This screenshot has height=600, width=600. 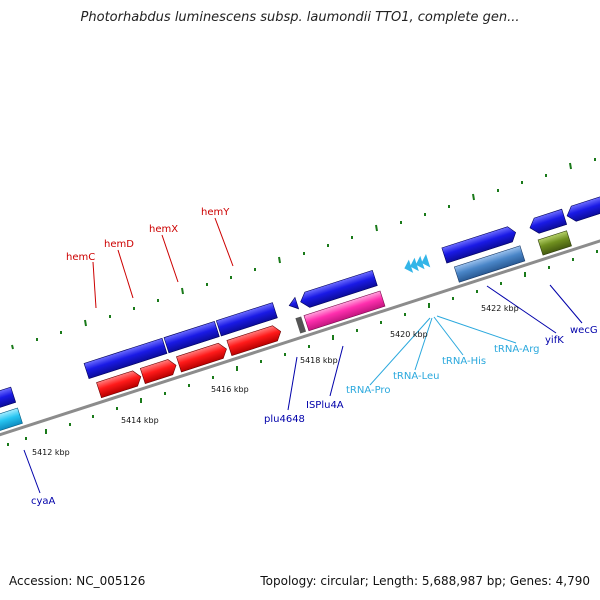 What do you see at coordinates (416, 376) in the screenshot?
I see `label-tRNA-Leu: tRNA-Leu` at bounding box center [416, 376].